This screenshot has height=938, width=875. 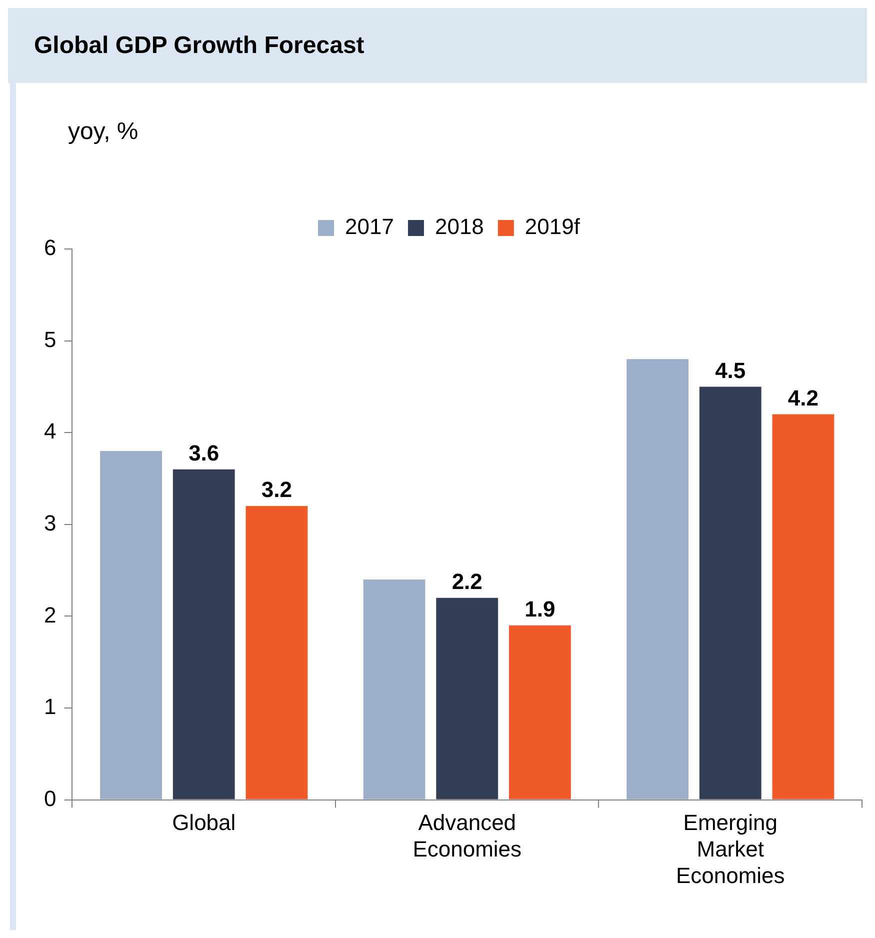 What do you see at coordinates (50, 615) in the screenshot?
I see `y-tick-label: 2` at bounding box center [50, 615].